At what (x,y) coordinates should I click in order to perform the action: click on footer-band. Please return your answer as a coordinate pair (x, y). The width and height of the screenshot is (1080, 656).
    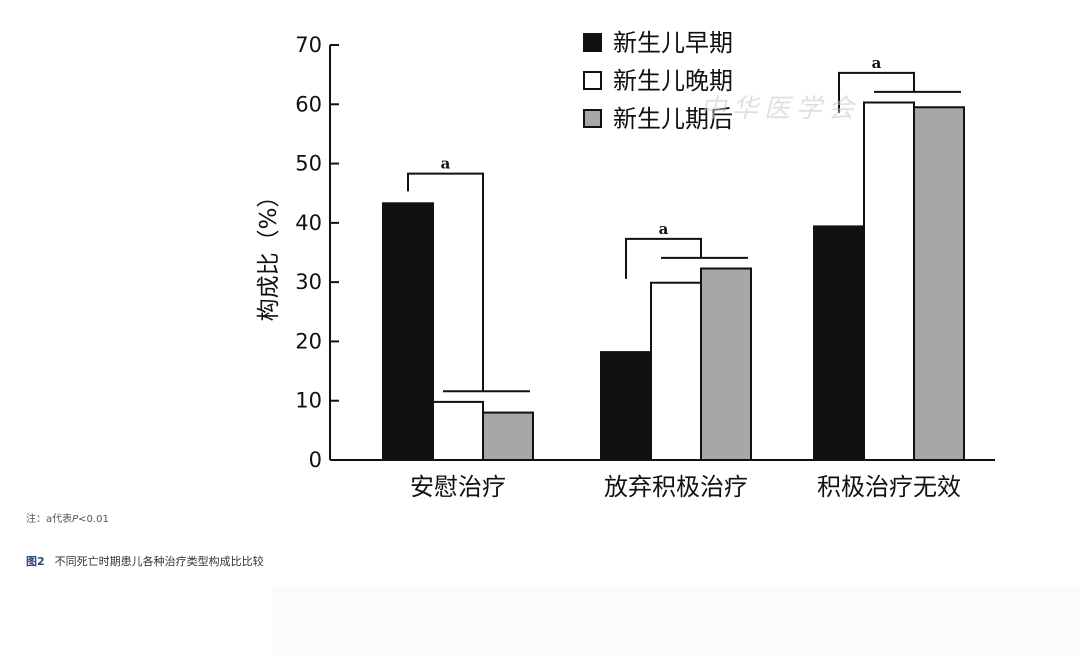
    Looking at the image, I should click on (676, 621).